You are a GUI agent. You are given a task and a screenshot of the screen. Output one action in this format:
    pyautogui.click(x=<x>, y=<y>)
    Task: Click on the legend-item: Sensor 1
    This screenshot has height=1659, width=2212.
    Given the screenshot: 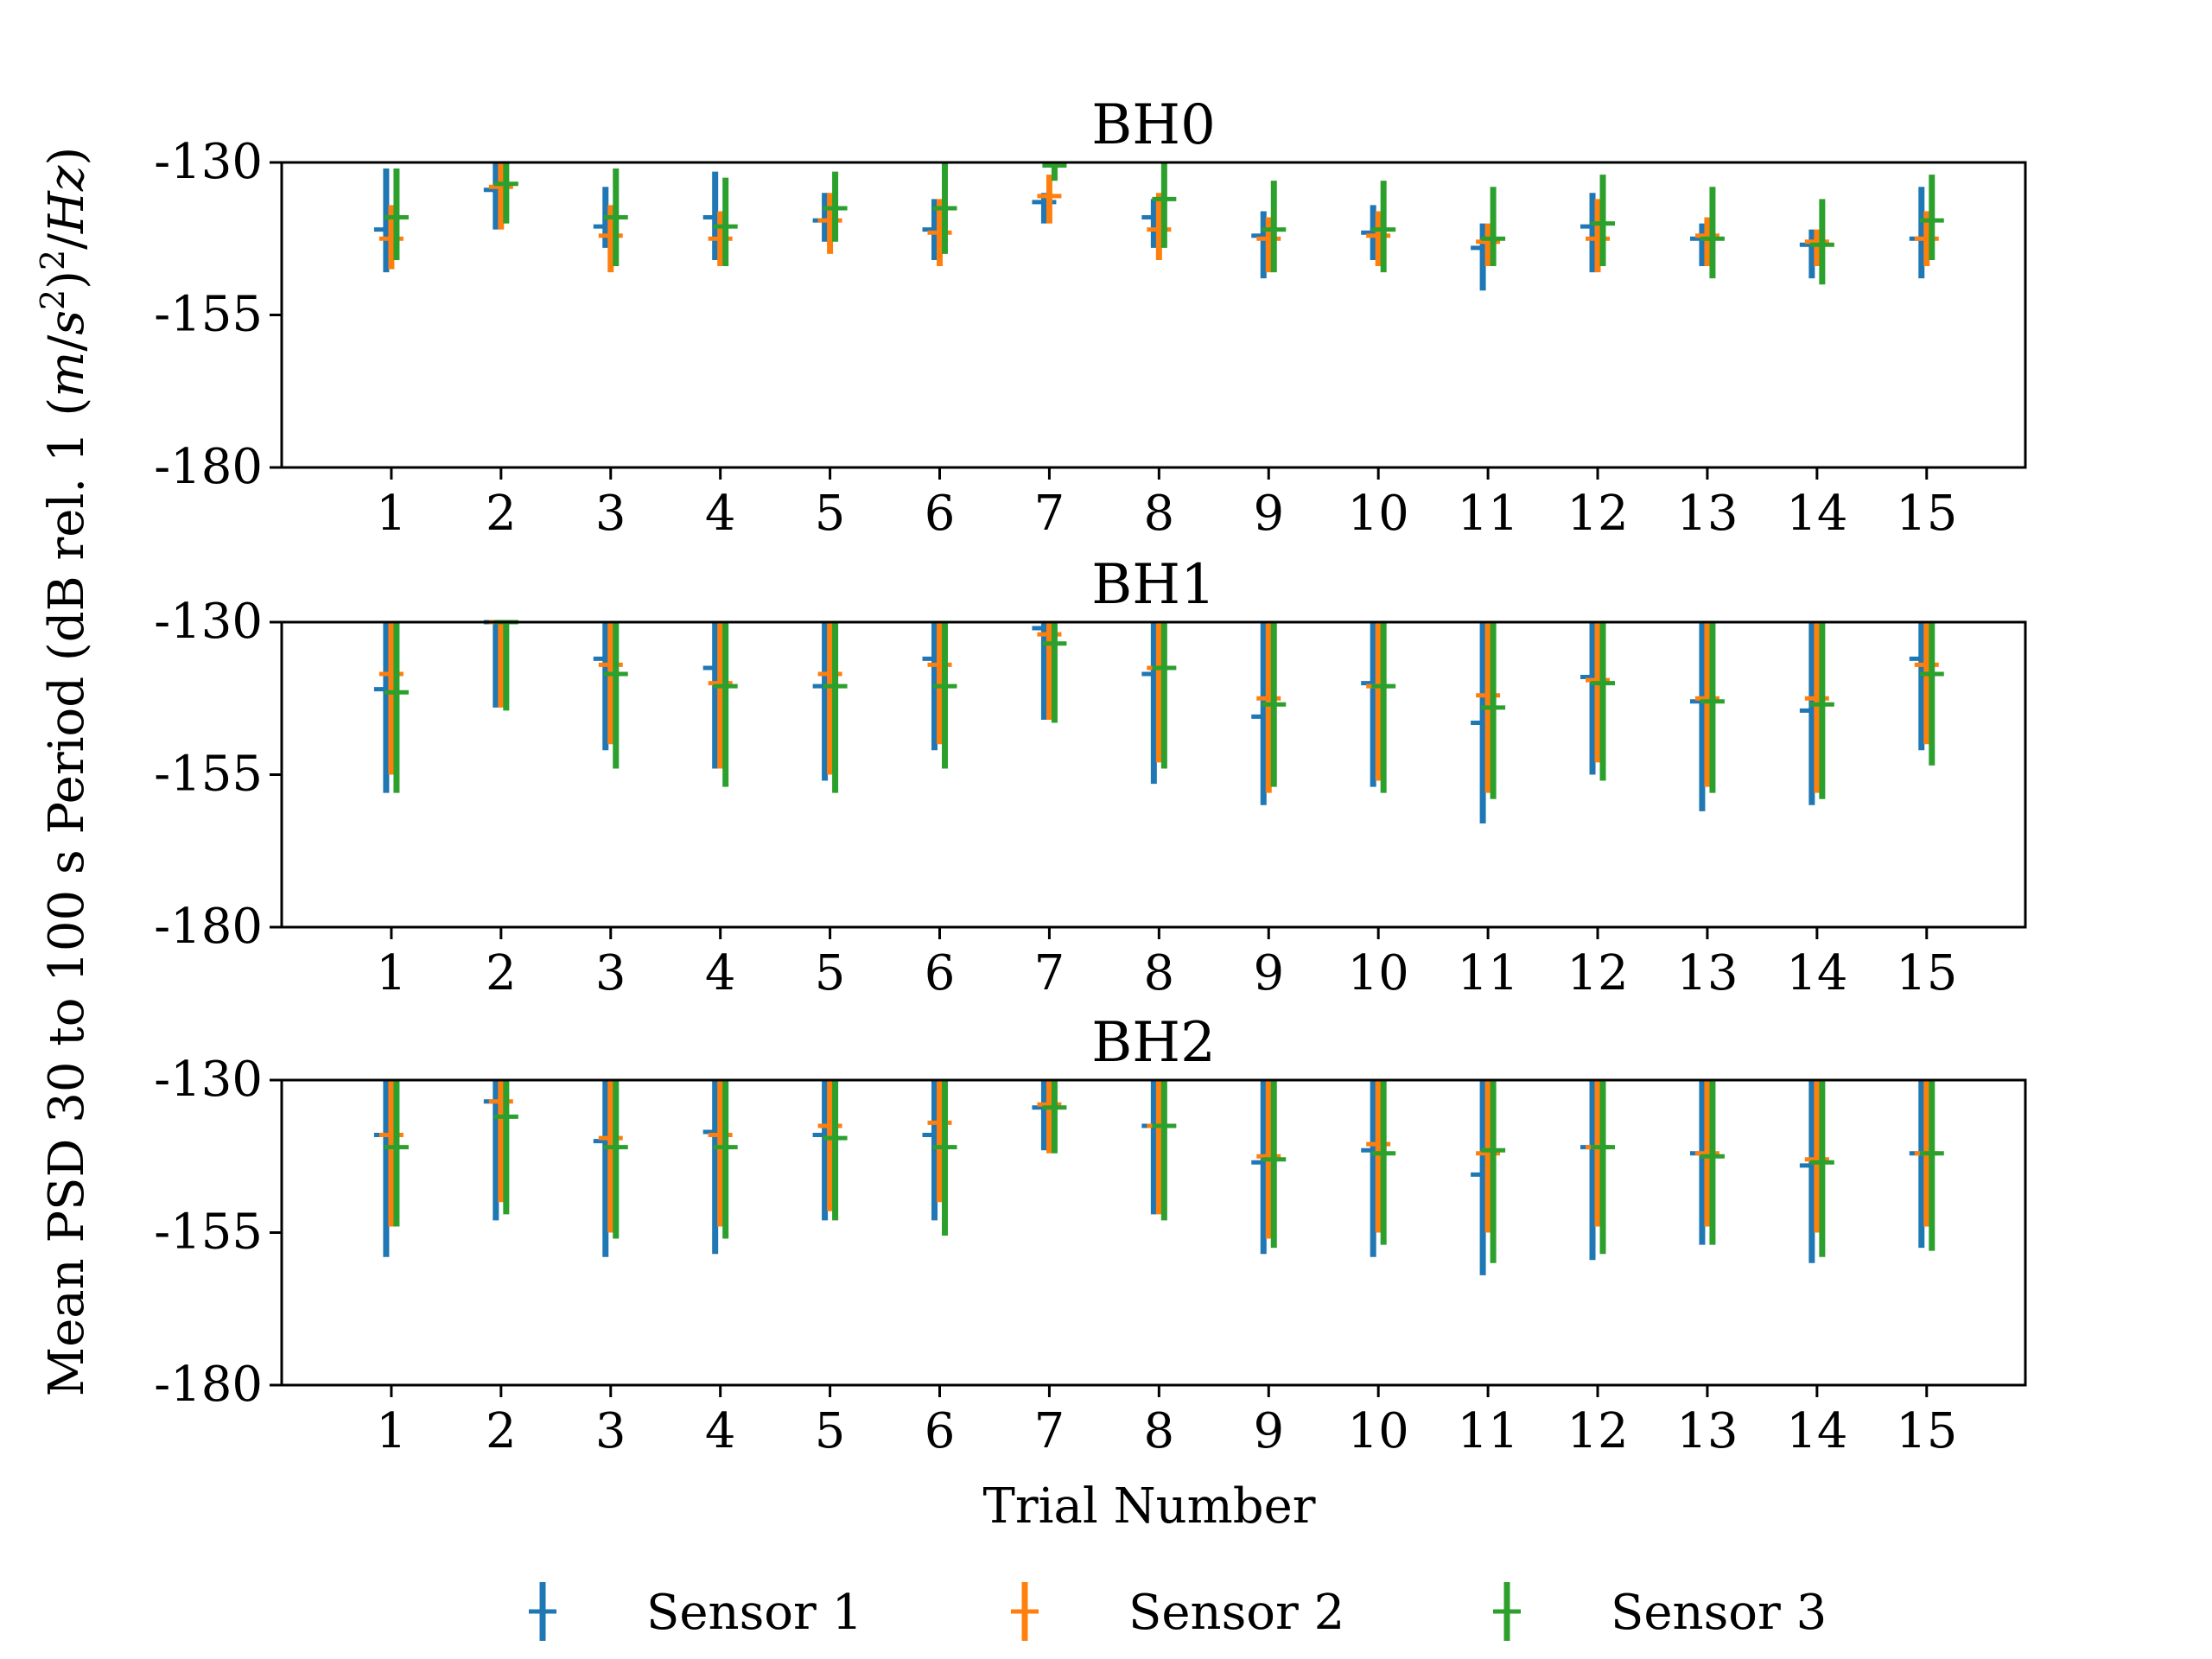 What is the action you would take?
    pyautogui.click(x=695, y=1611)
    